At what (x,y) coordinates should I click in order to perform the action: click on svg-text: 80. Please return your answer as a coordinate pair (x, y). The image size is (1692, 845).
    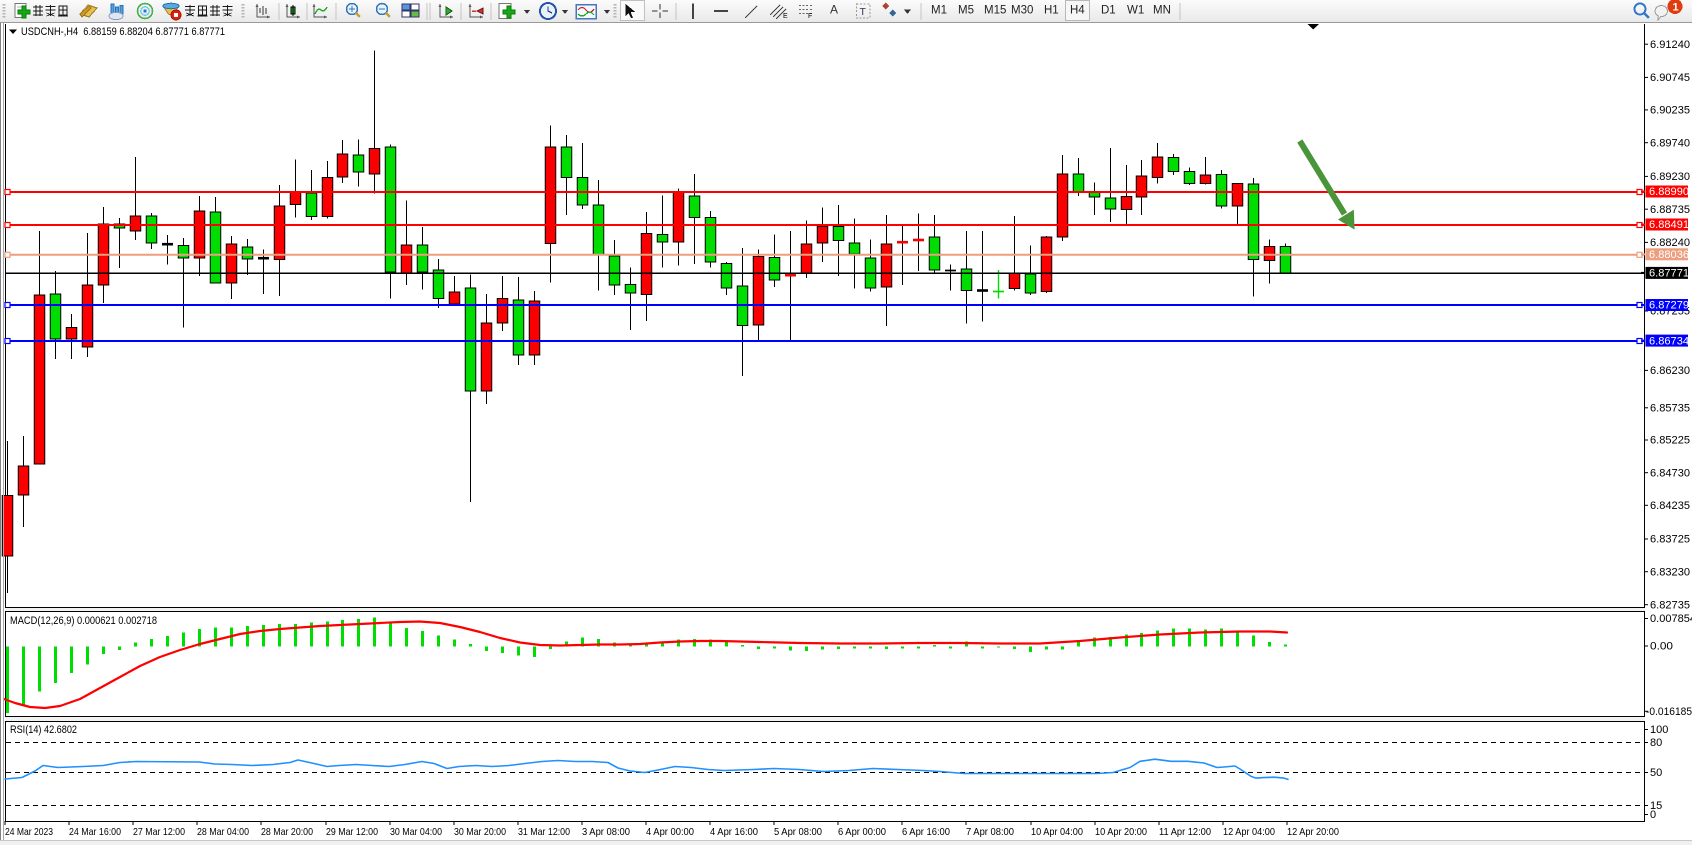
    Looking at the image, I should click on (1656, 743).